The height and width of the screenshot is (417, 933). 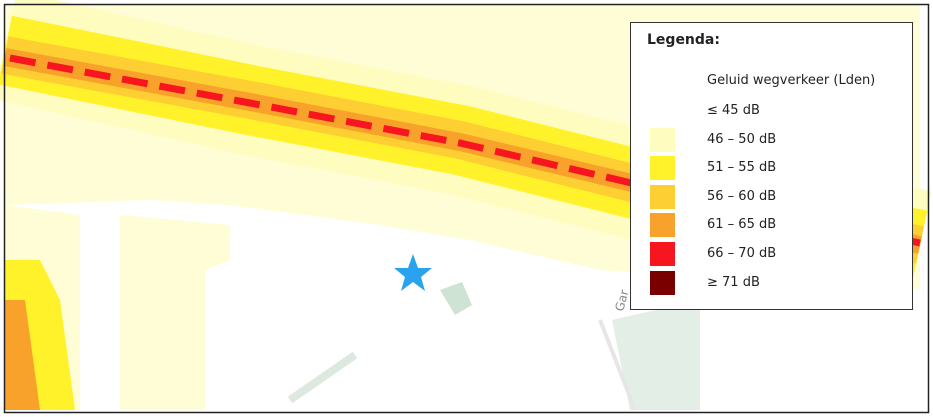 I want to click on legend-label: 46 – 50 dB, so click(x=742, y=139).